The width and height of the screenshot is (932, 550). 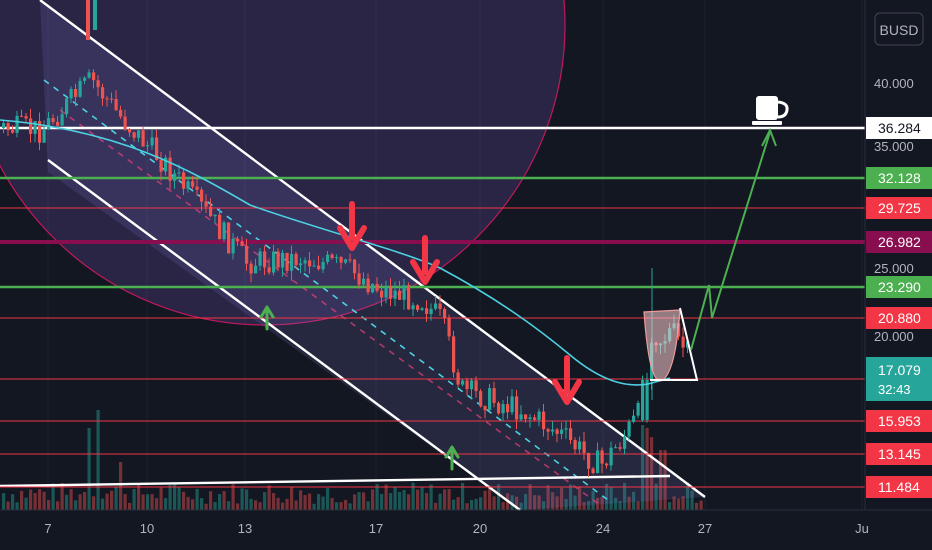 What do you see at coordinates (674, 344) in the screenshot?
I see `handle-triangle` at bounding box center [674, 344].